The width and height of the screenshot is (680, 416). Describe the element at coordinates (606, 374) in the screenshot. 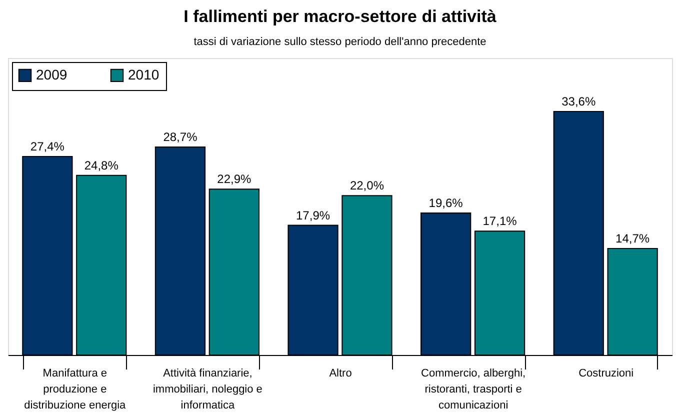

I see `x-tick-label: Costruzioni` at that location.